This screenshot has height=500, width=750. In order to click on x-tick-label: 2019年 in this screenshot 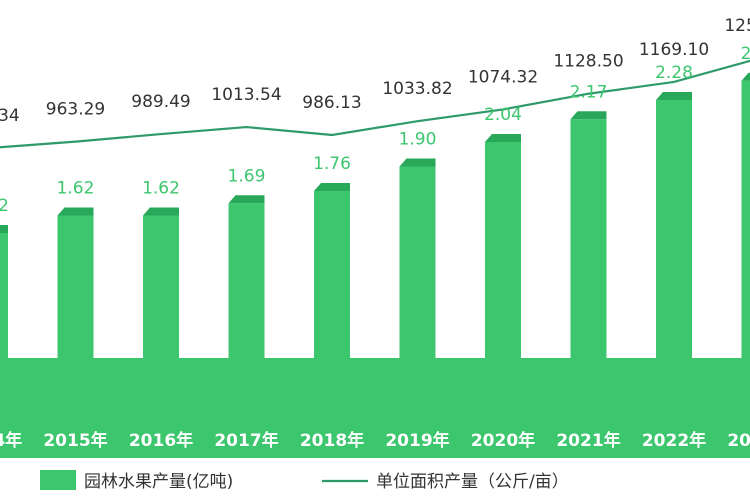, I will do `click(417, 440)`.